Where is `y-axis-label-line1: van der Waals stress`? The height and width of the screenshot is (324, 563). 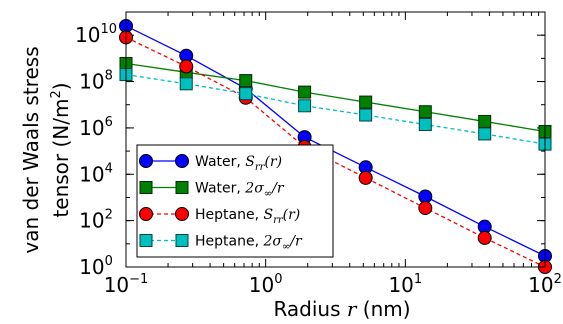 y-axis-label-line1: van der Waals stress is located at coordinates (31, 149).